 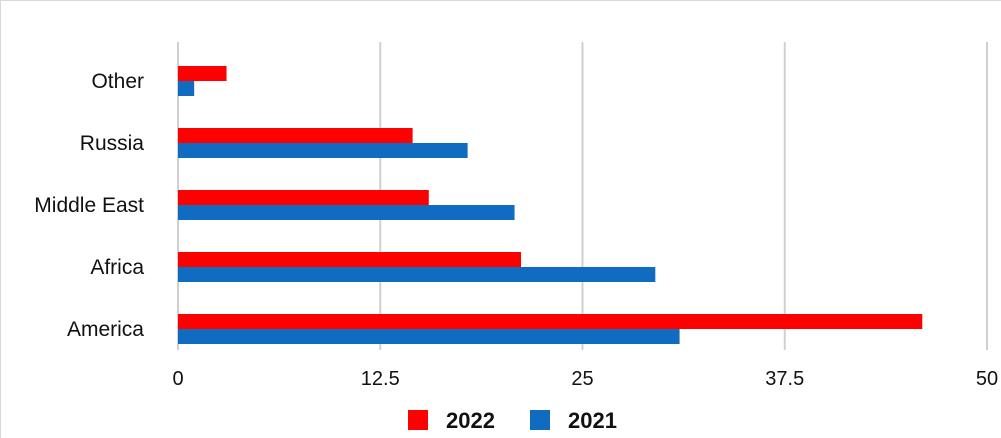 I want to click on bar-2021-america, so click(x=429, y=336).